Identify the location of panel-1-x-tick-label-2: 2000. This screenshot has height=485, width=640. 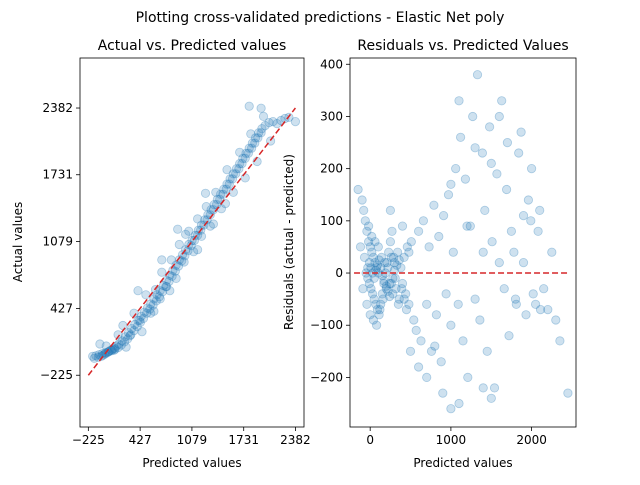
(531, 440).